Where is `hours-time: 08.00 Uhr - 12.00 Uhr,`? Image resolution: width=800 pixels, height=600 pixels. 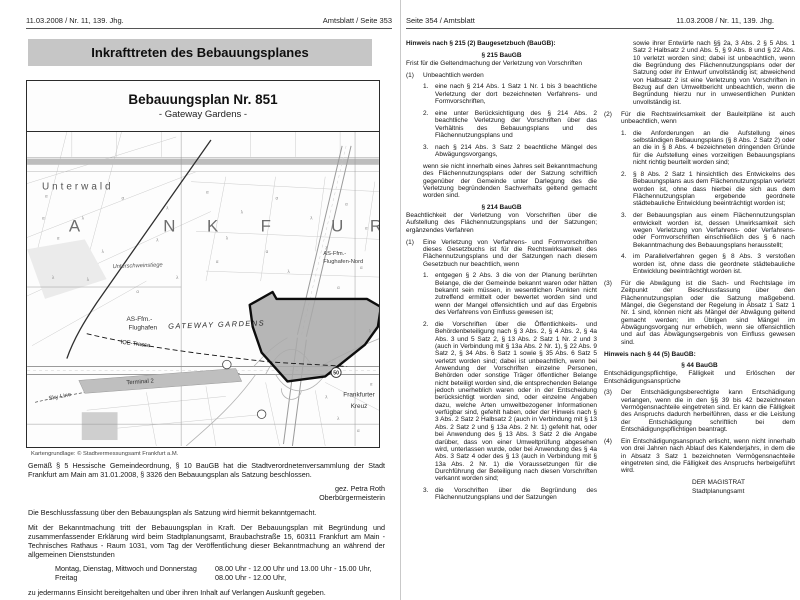
hours-time: 08.00 Uhr - 12.00 Uhr, is located at coordinates (251, 577).